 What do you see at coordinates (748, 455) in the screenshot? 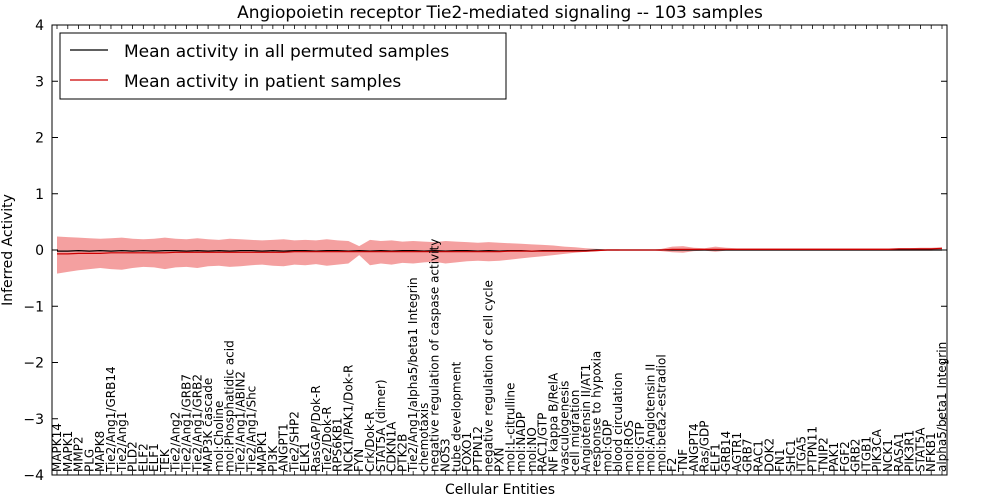
I see `x-tick-label: GRB7` at bounding box center [748, 455].